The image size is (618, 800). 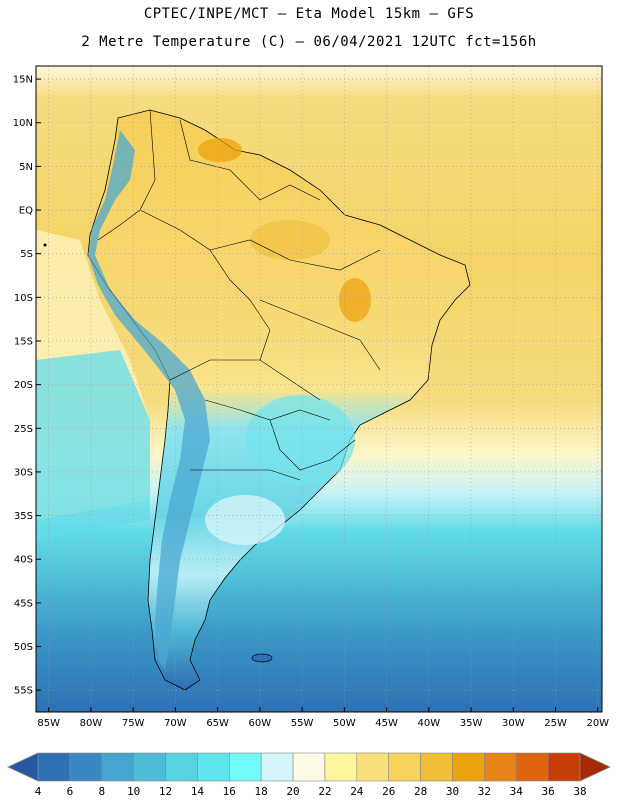 I want to click on lon-tick-label: 20W, so click(x=597, y=723).